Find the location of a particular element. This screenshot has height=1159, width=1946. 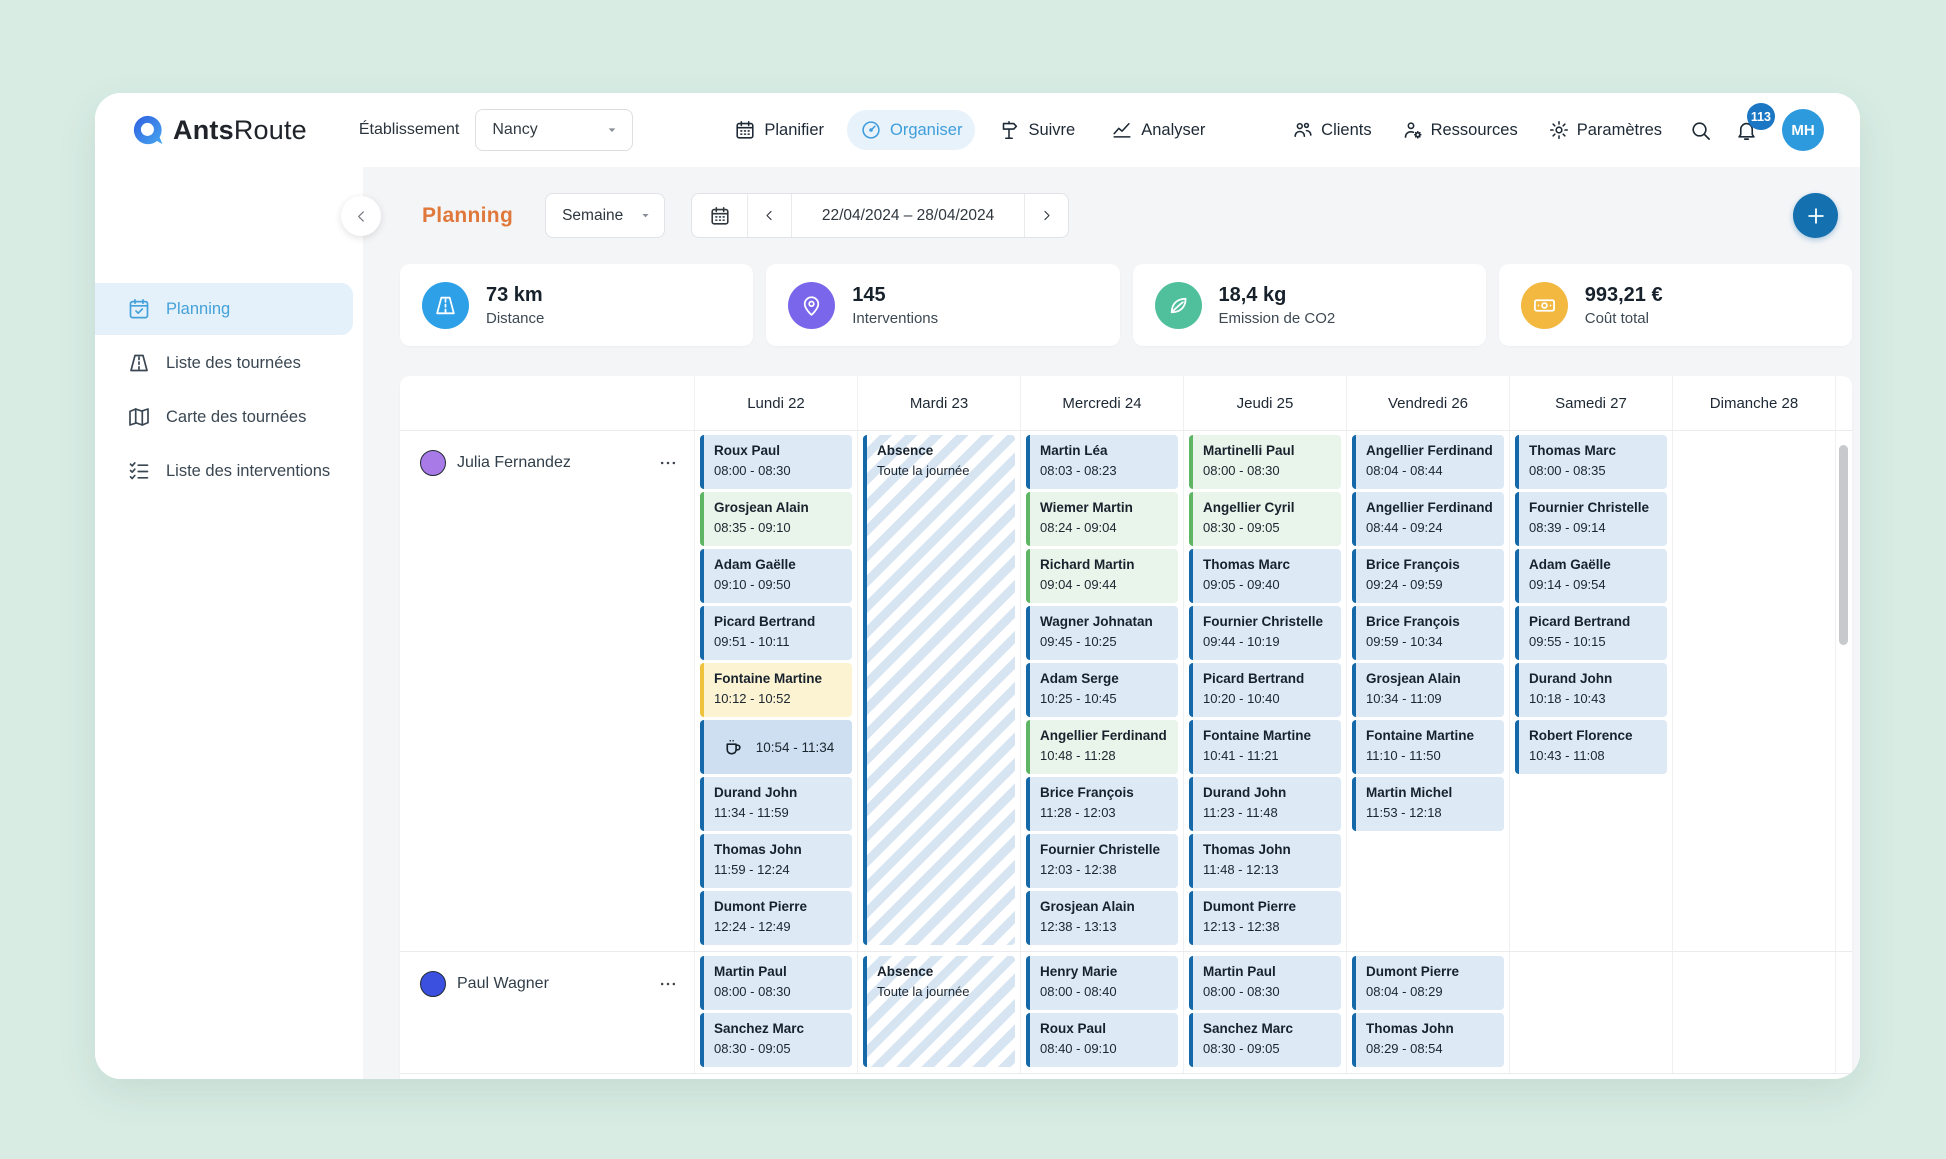

intervention-time: 10:34 - 11:09 is located at coordinates (1404, 698).